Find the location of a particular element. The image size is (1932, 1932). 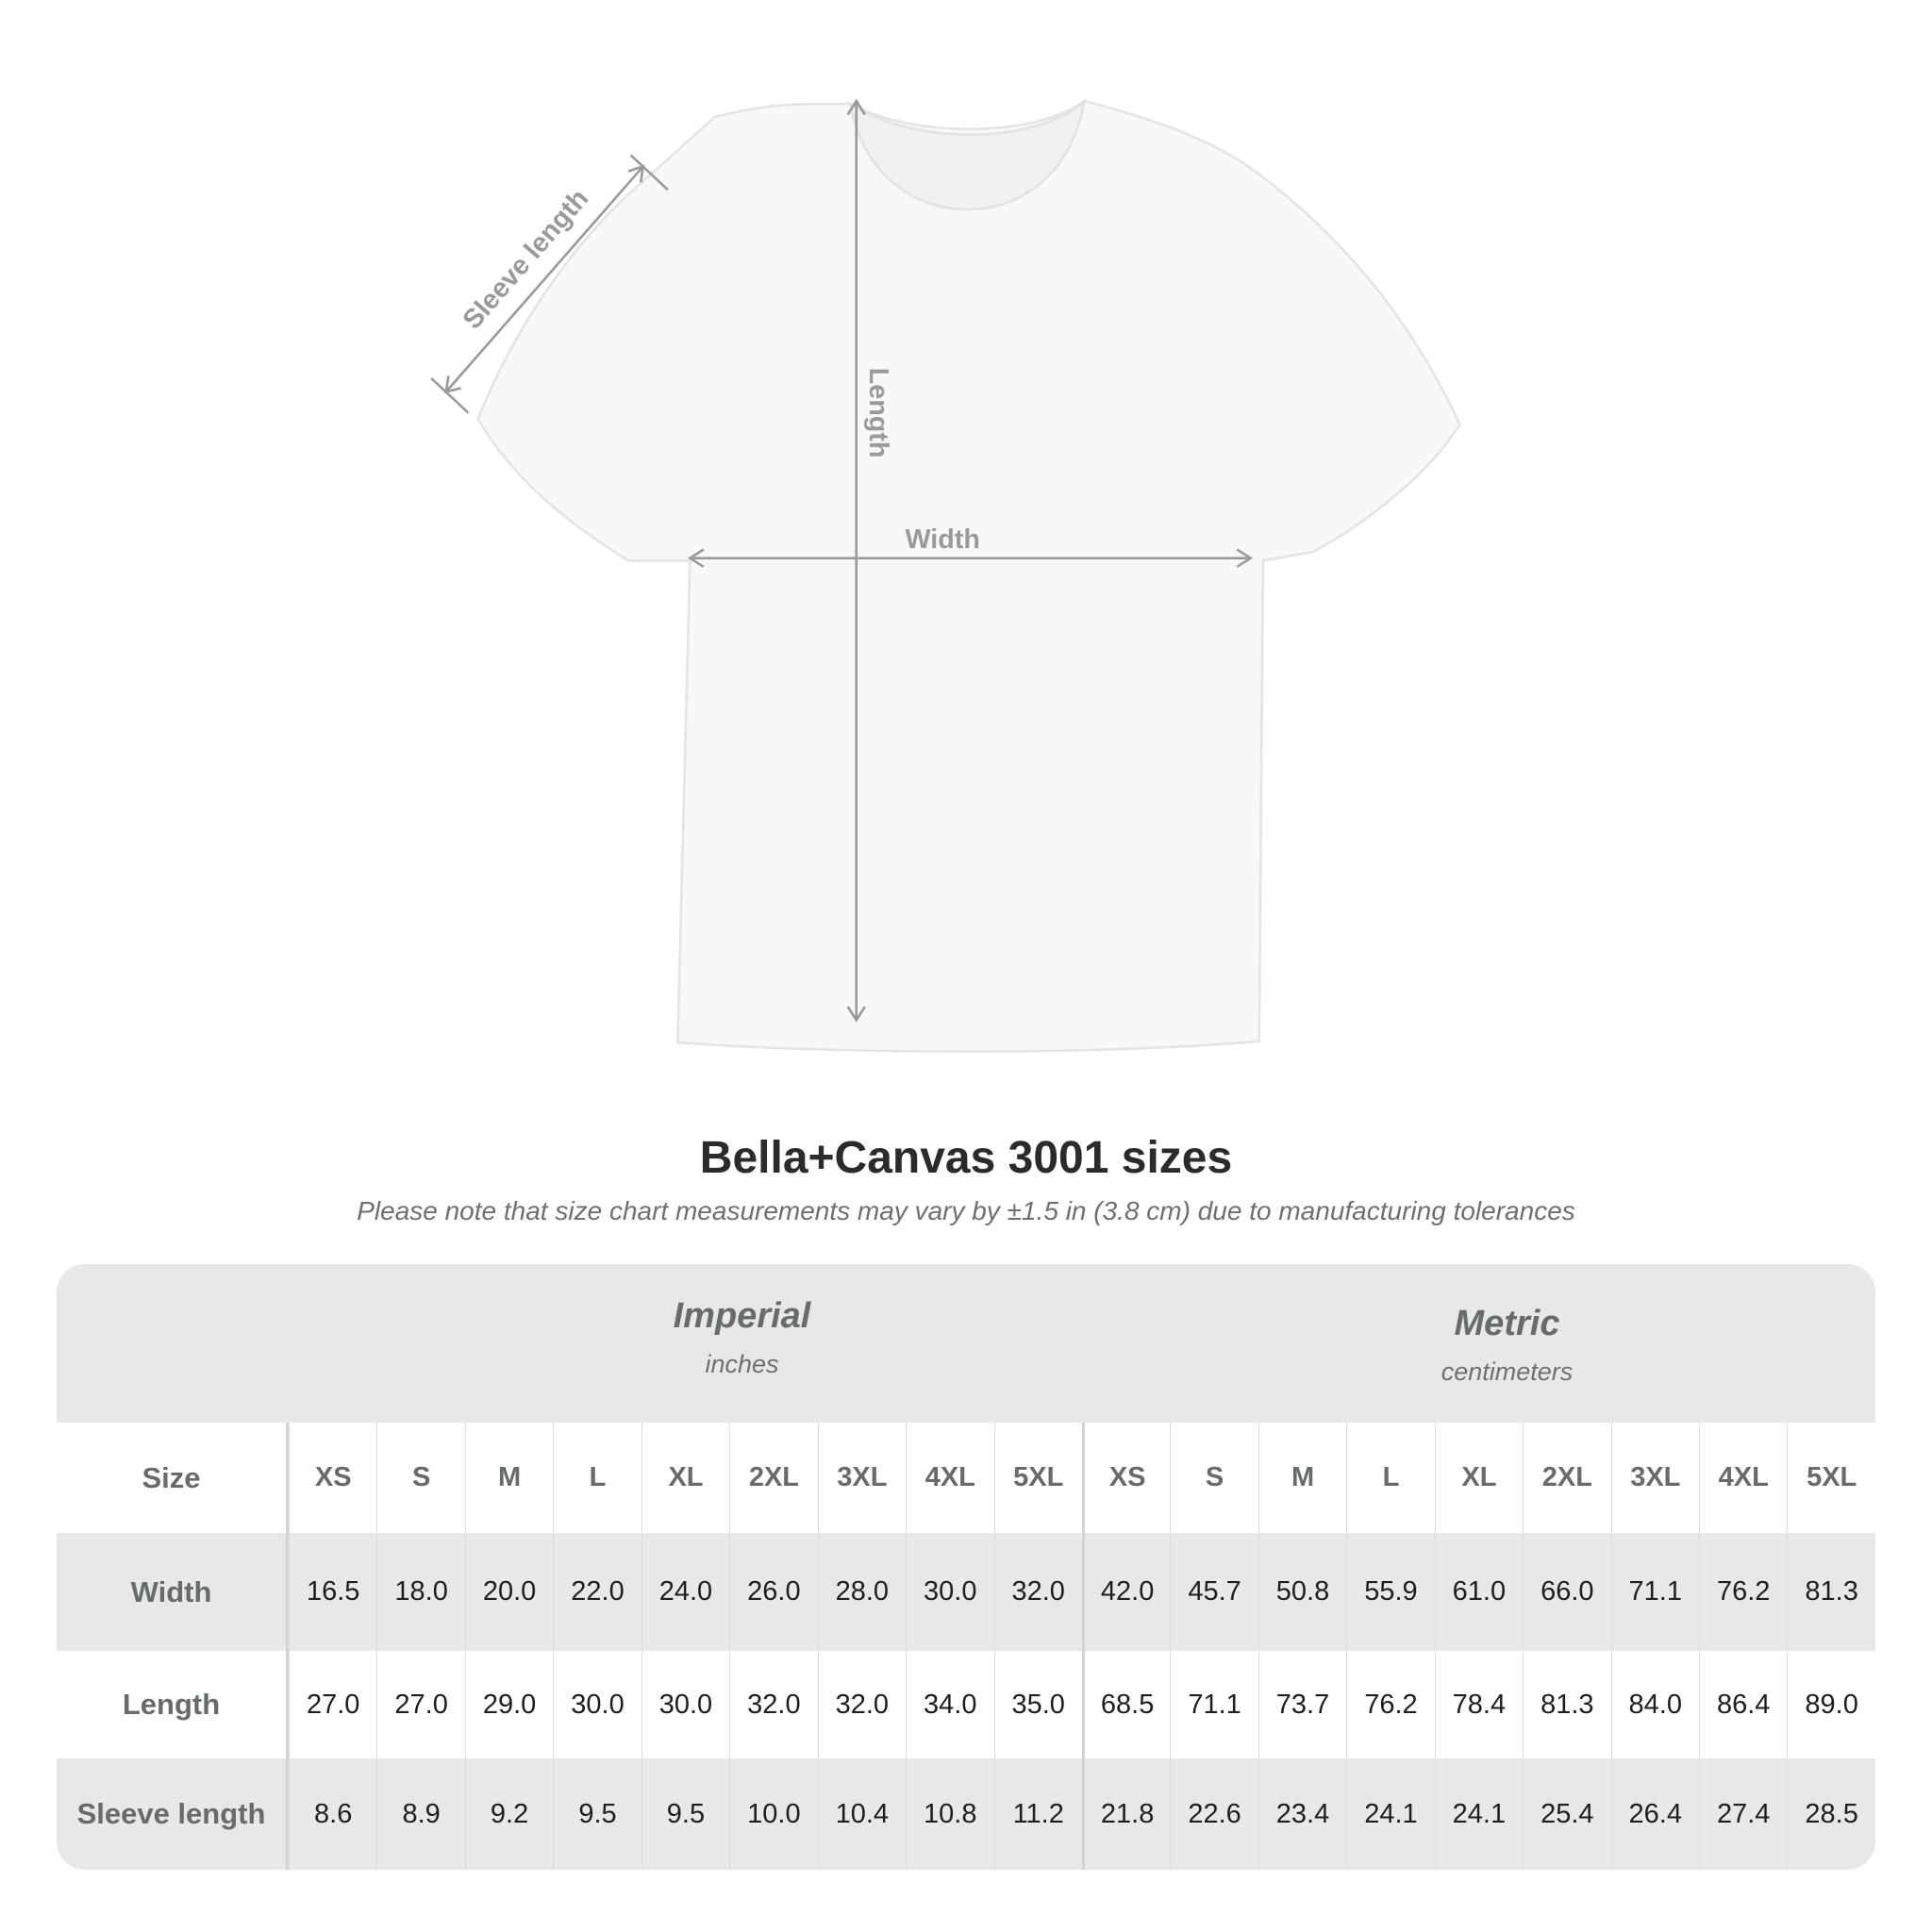

metric-size-m: M is located at coordinates (1302, 1478).